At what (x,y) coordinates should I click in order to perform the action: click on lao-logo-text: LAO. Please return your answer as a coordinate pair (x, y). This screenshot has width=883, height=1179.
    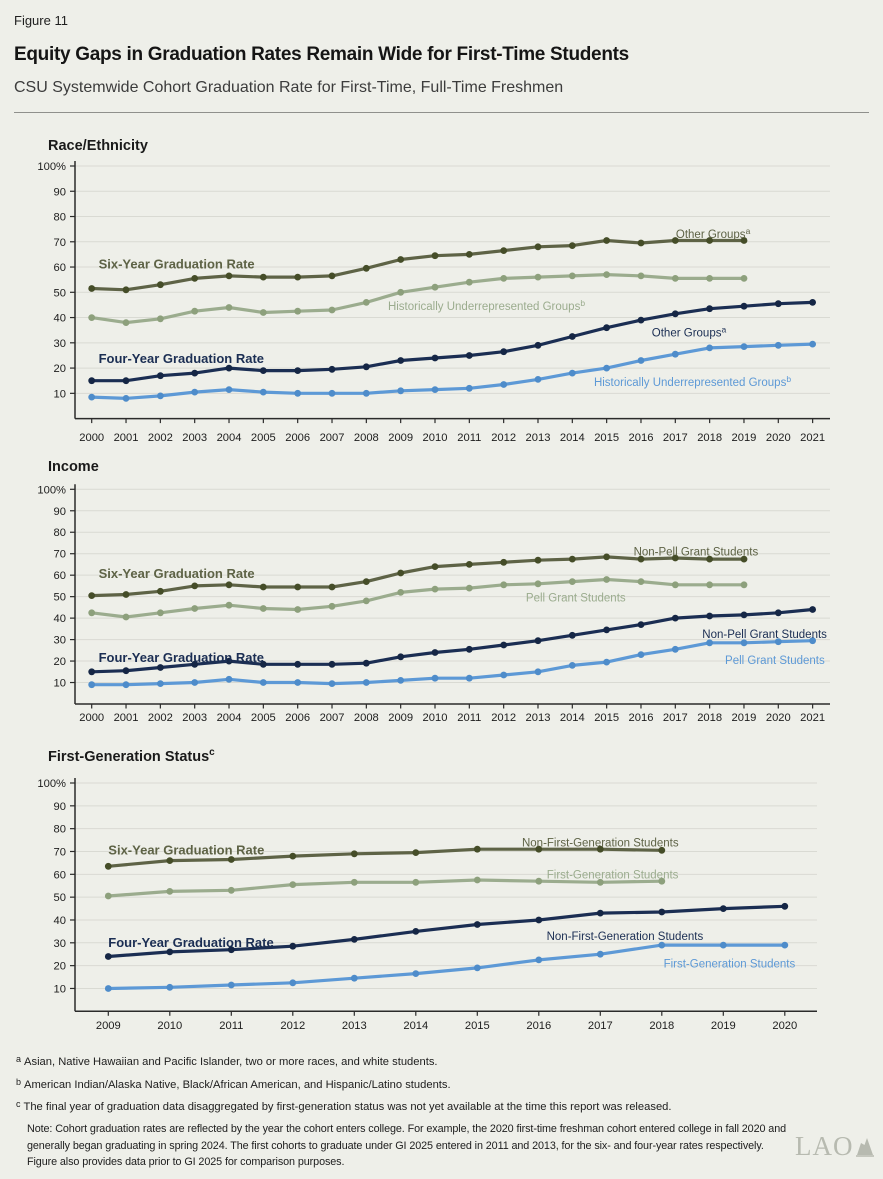
    Looking at the image, I should click on (824, 1146).